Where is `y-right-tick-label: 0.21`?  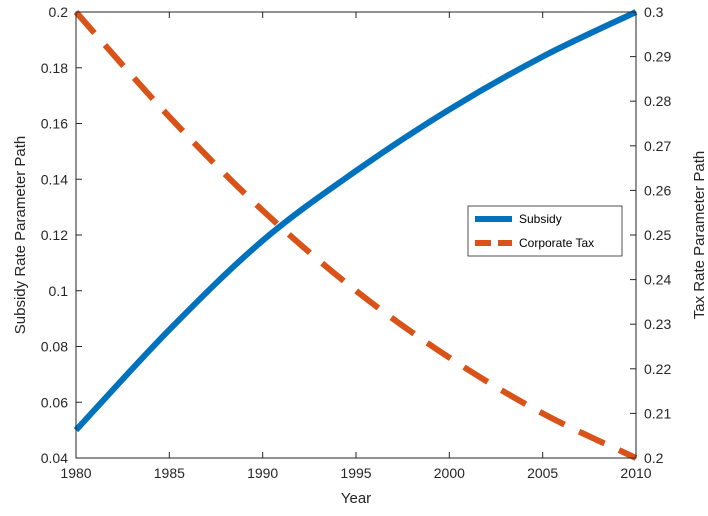
y-right-tick-label: 0.21 is located at coordinates (657, 413).